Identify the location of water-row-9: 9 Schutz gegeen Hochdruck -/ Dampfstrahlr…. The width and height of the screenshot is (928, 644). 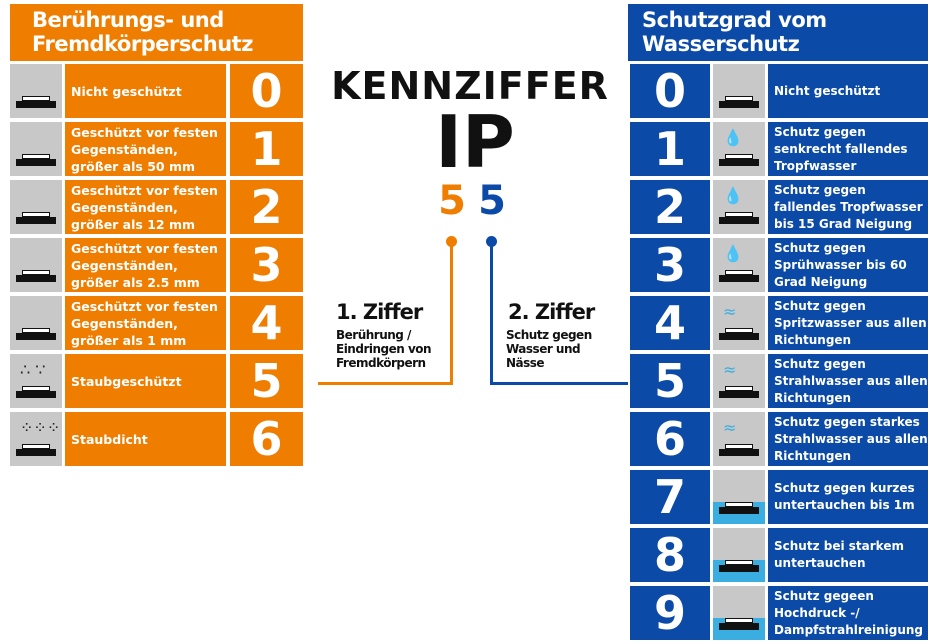
(779, 613).